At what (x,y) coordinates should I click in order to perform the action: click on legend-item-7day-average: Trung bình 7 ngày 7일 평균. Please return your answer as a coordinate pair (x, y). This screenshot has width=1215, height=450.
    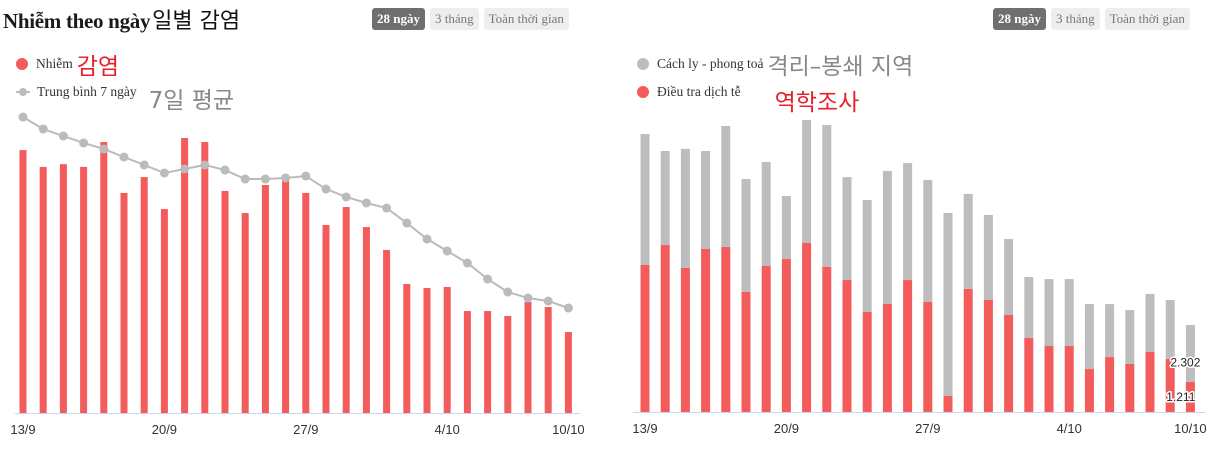
    Looking at the image, I should click on (125, 96).